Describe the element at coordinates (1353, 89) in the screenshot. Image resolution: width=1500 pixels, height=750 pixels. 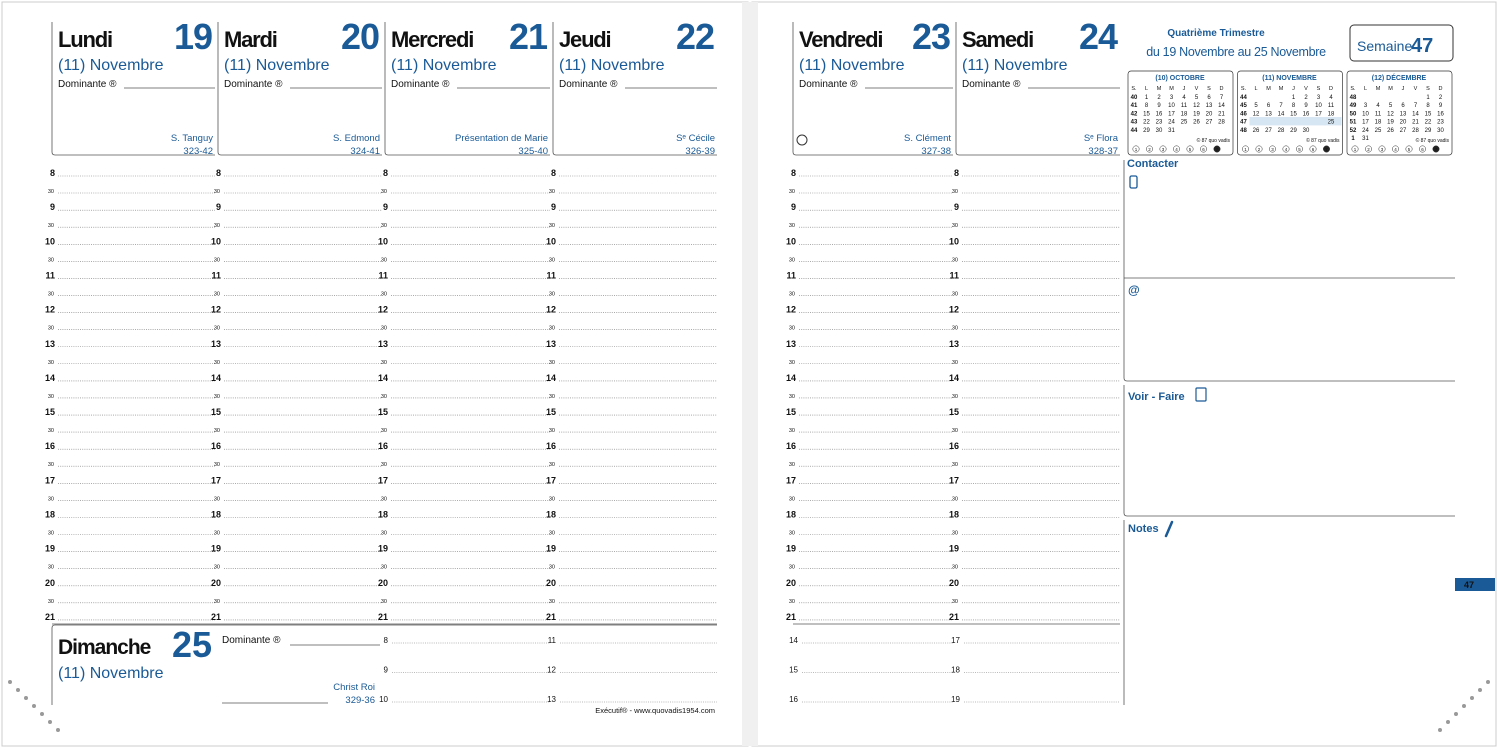
I see `calendar-weekday: S.` at that location.